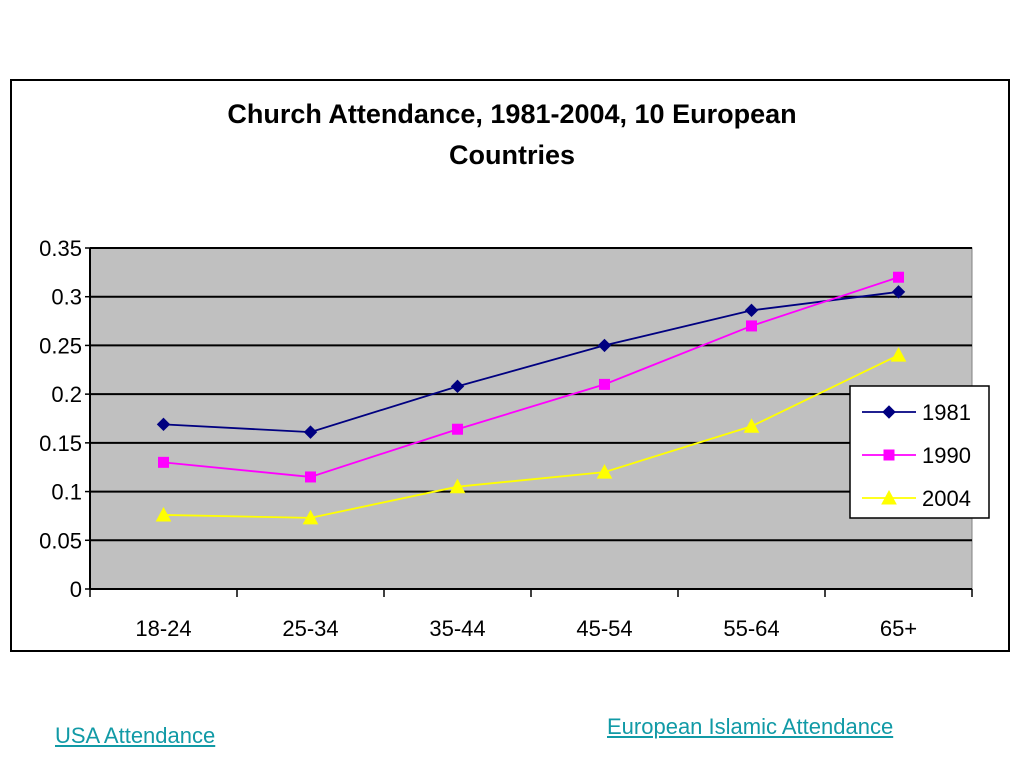  I want to click on y-tick-label: 0.2, so click(66, 394).